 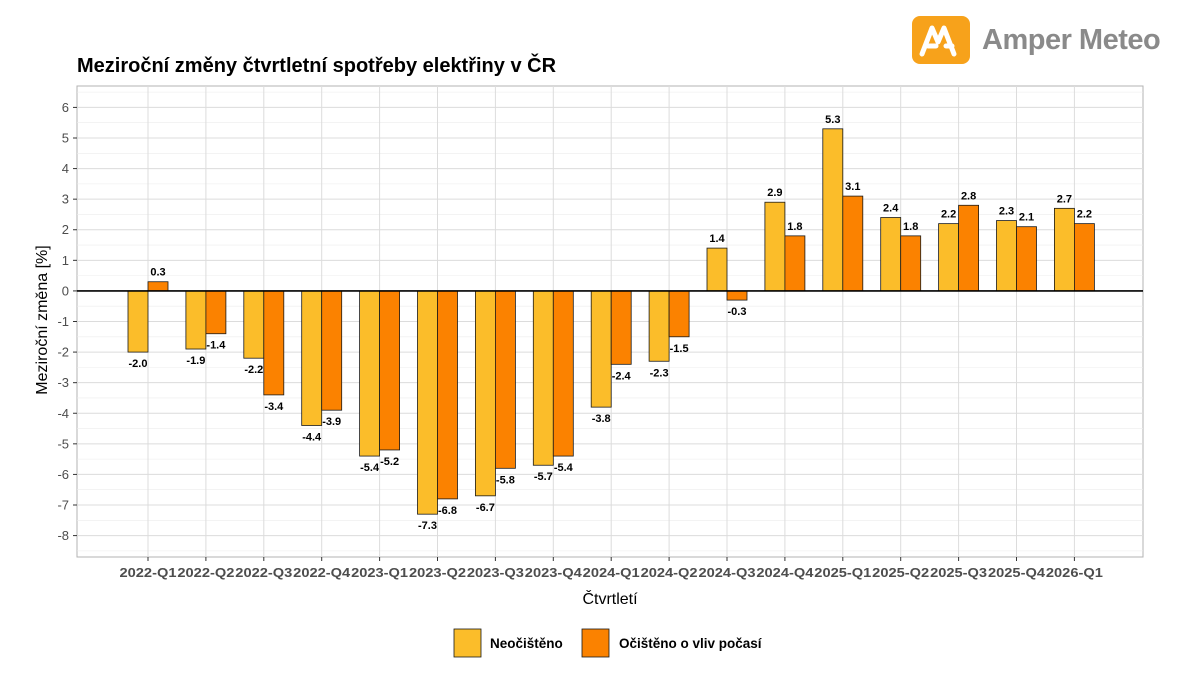 I want to click on x-tick-label: 2025-Q4, so click(x=1016, y=573).